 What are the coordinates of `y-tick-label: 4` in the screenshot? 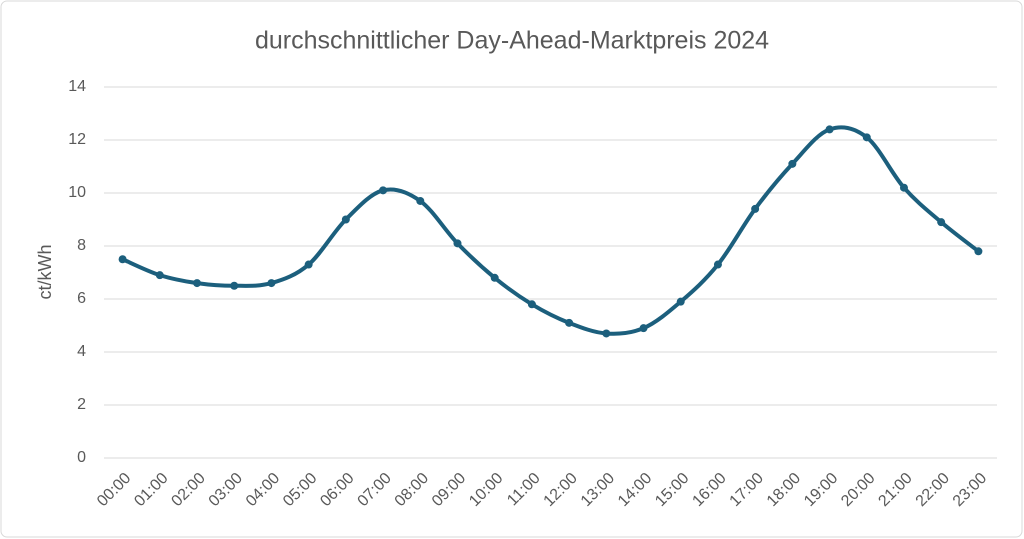 It's located at (81, 351).